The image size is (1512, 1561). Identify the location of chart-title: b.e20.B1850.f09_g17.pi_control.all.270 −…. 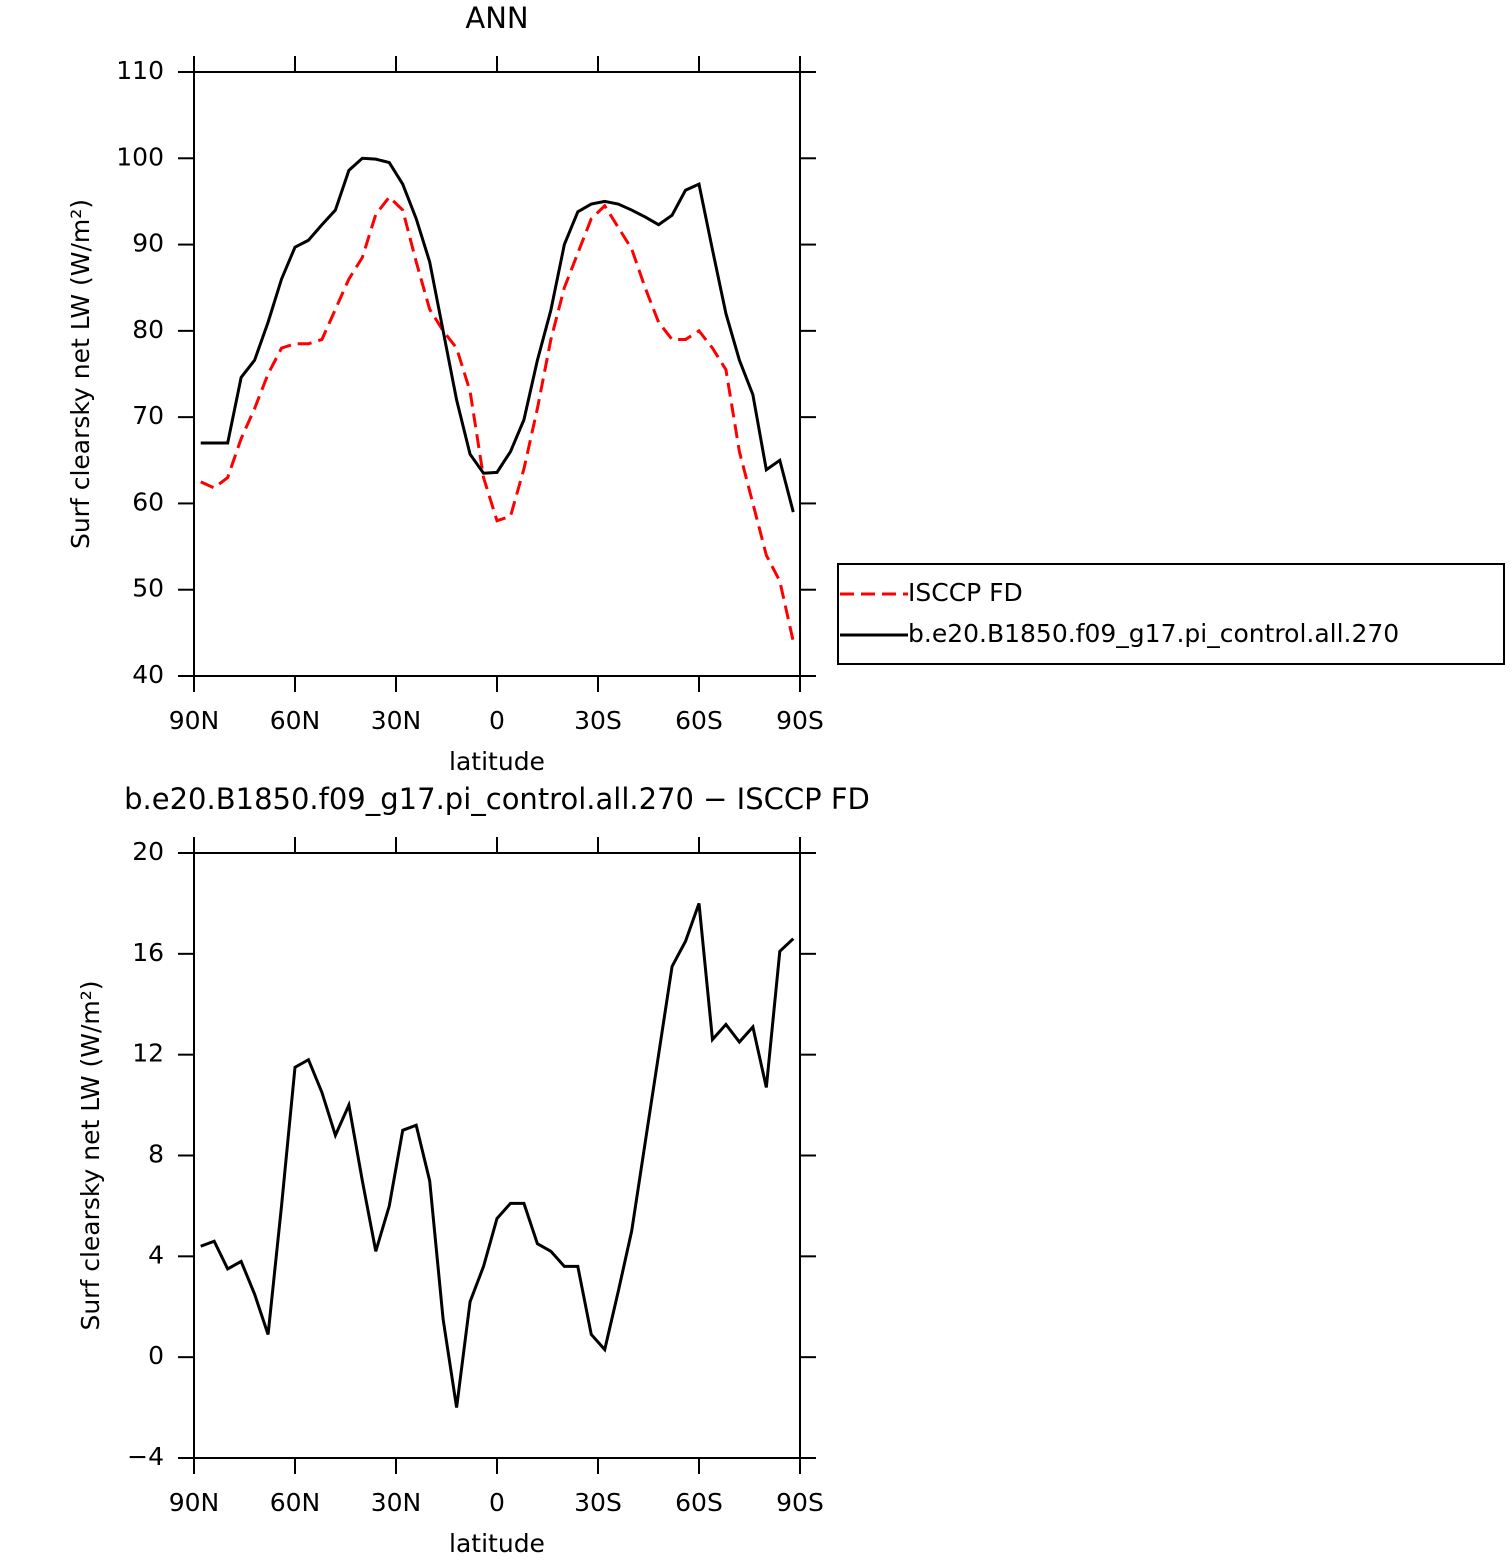
(497, 799).